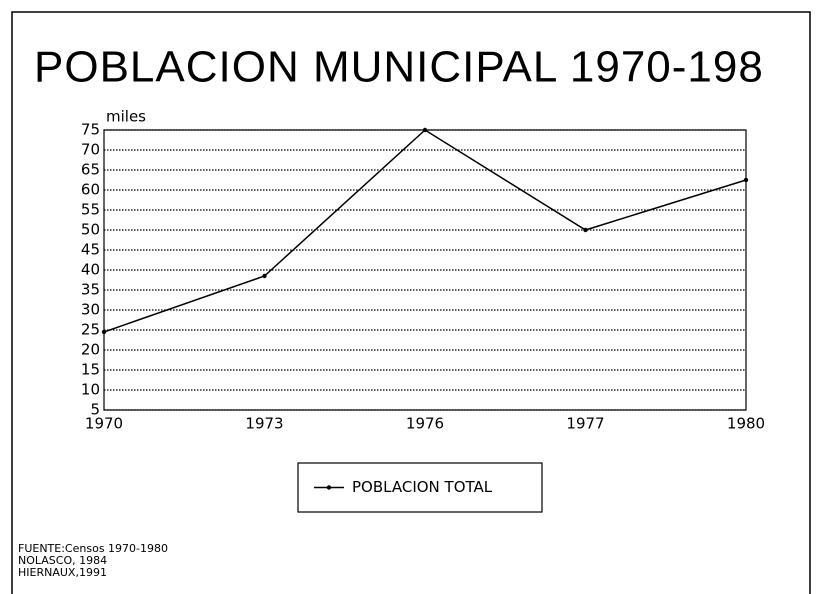 This screenshot has width=823, height=594. What do you see at coordinates (90, 370) in the screenshot?
I see `y-tick-label: 15` at bounding box center [90, 370].